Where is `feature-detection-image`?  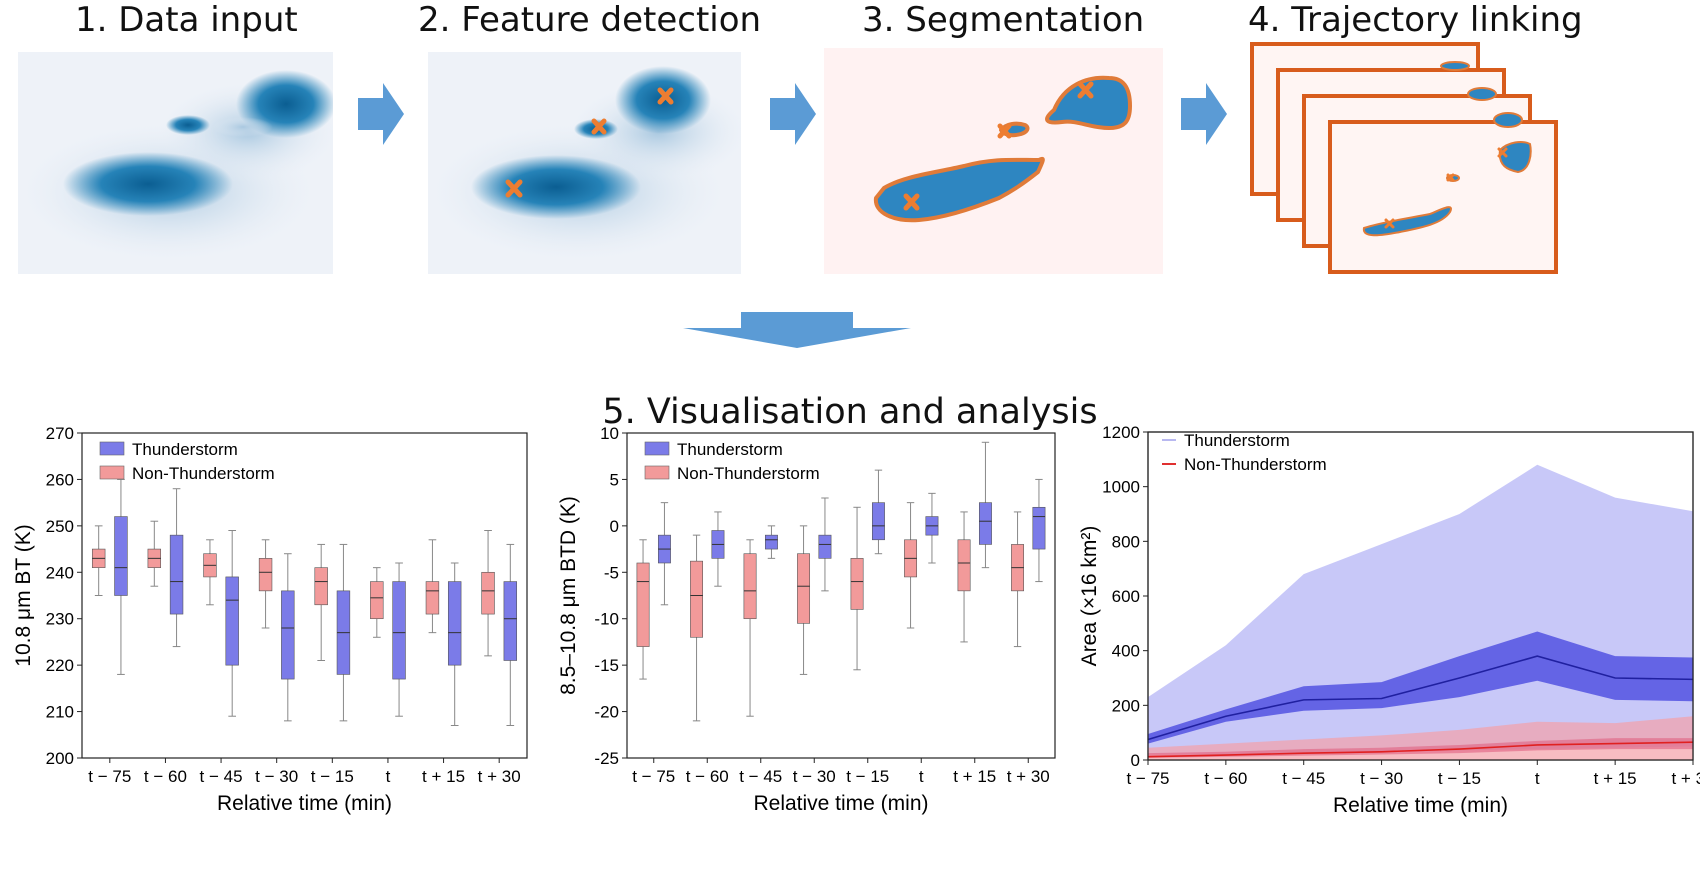
feature-detection-image is located at coordinates (584, 163).